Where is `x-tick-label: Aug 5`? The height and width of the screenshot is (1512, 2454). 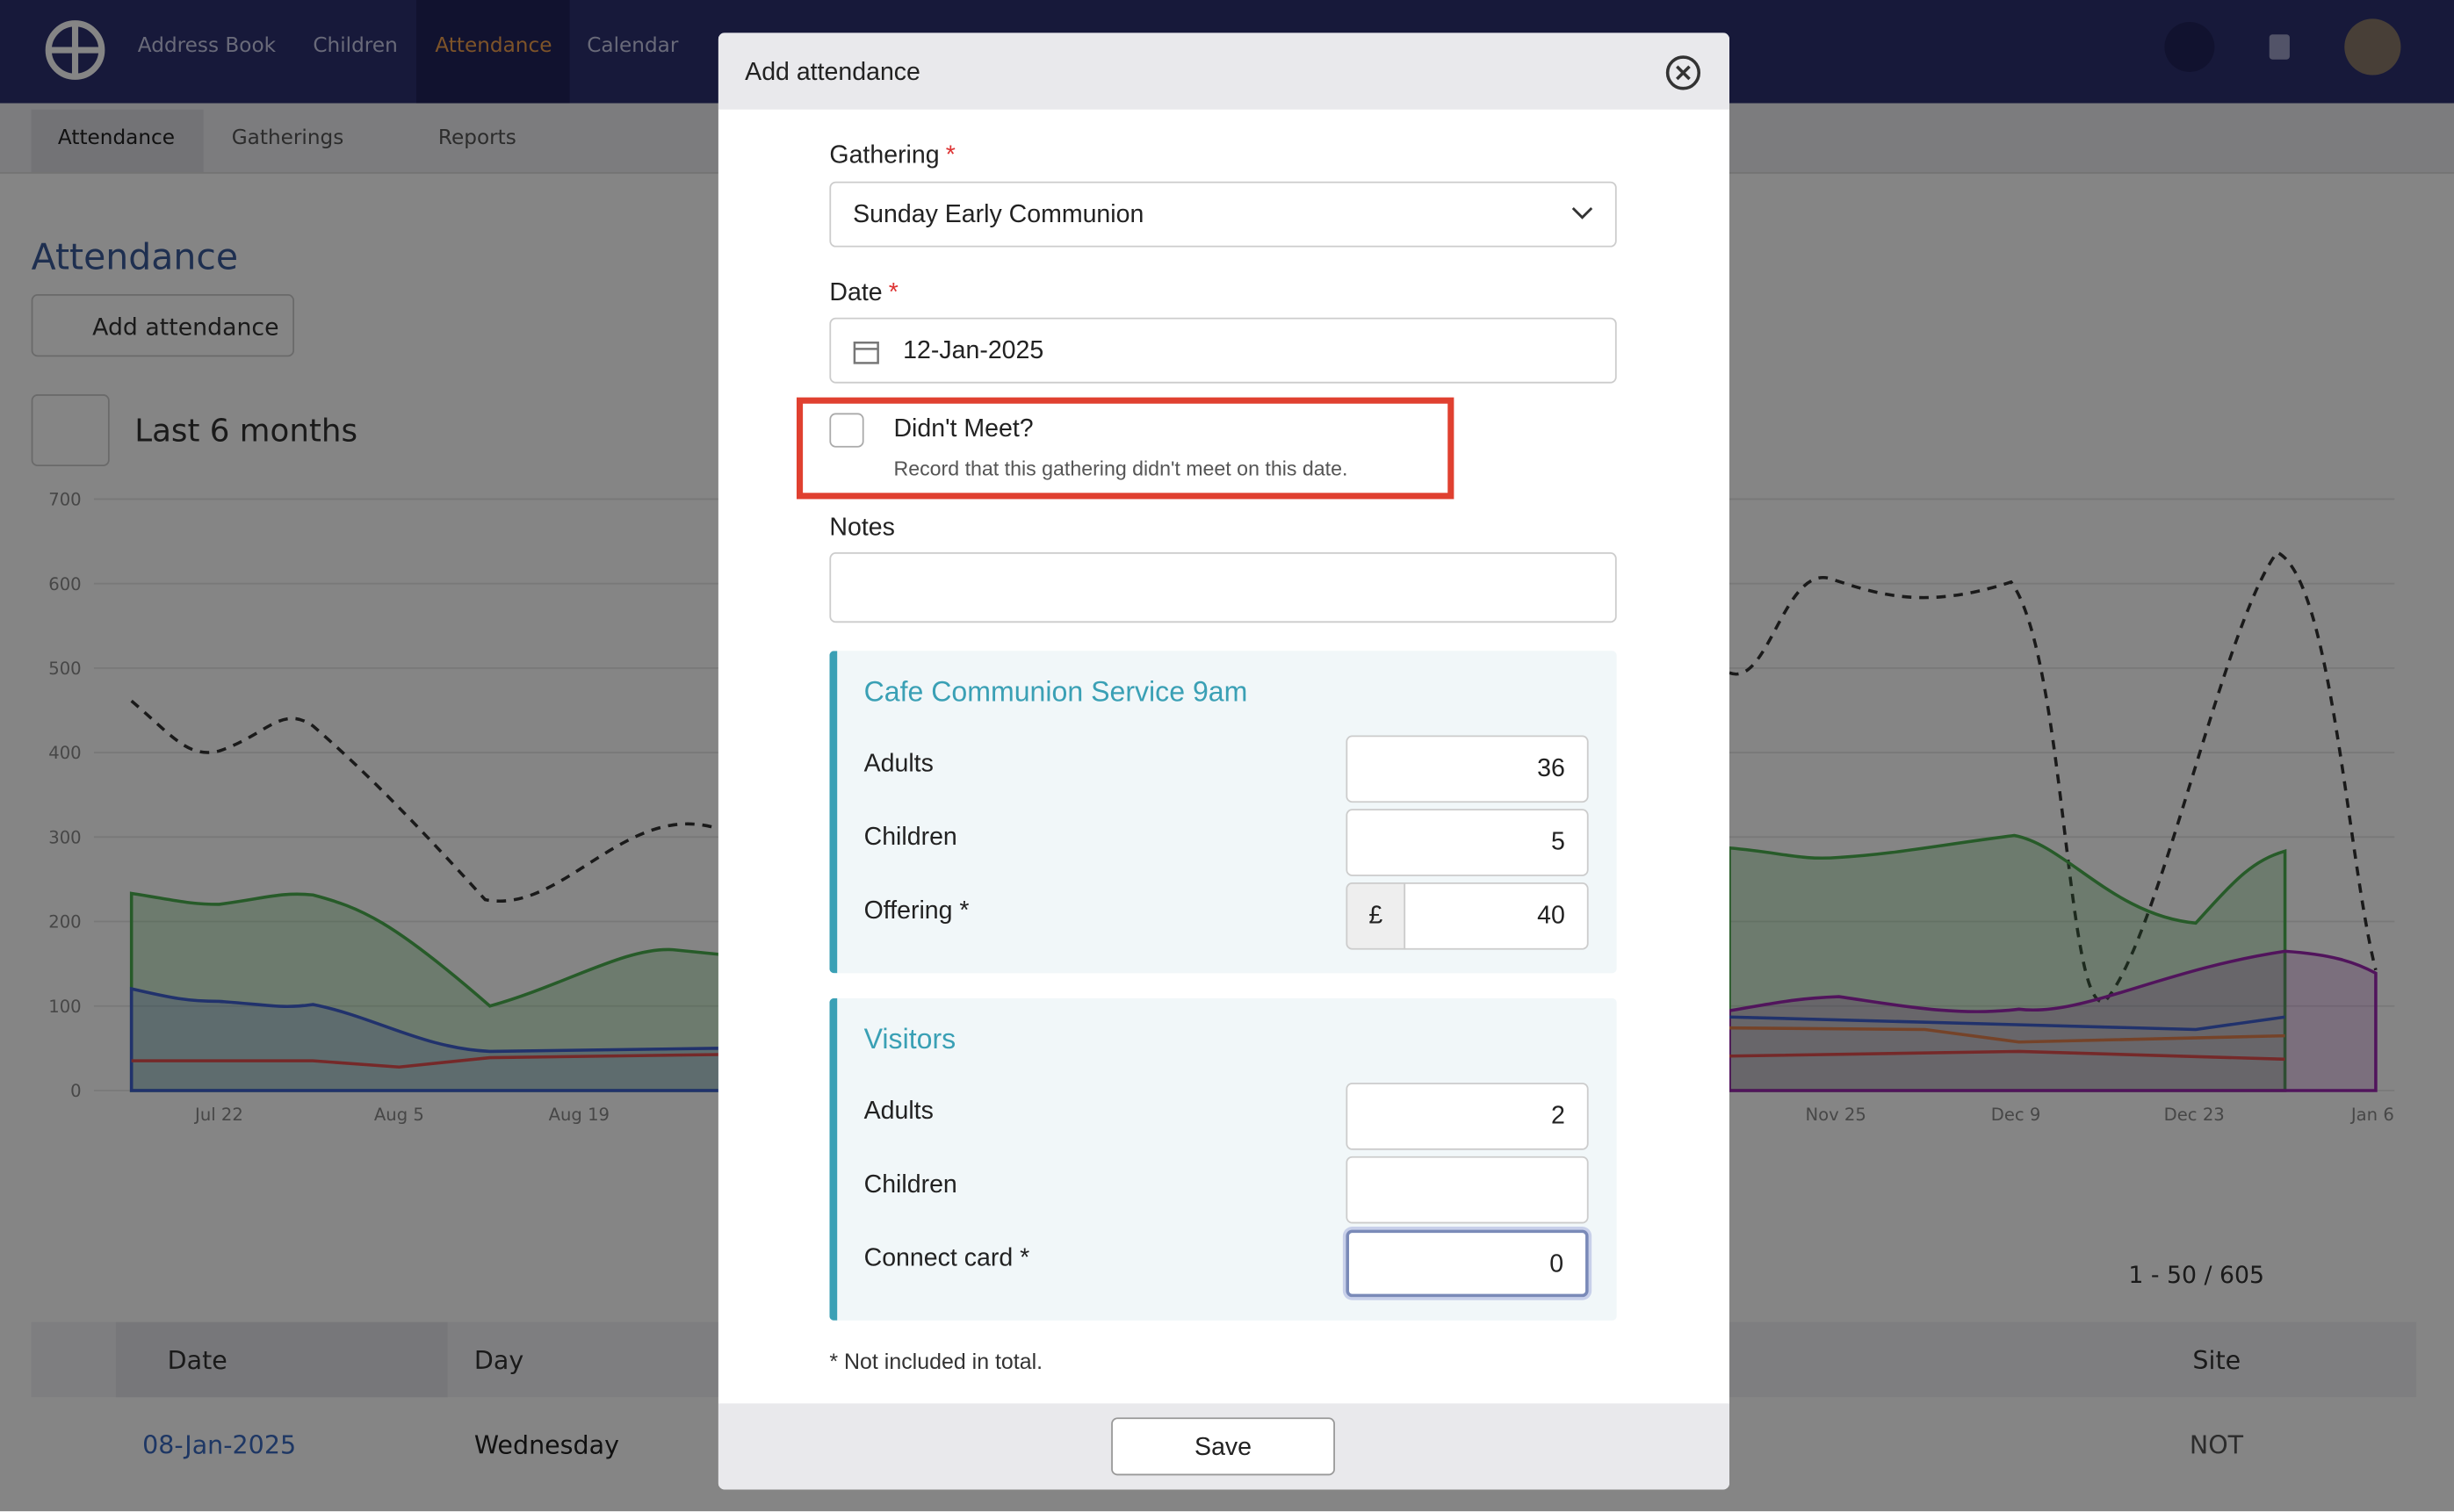
x-tick-label: Aug 5 is located at coordinates (398, 1115).